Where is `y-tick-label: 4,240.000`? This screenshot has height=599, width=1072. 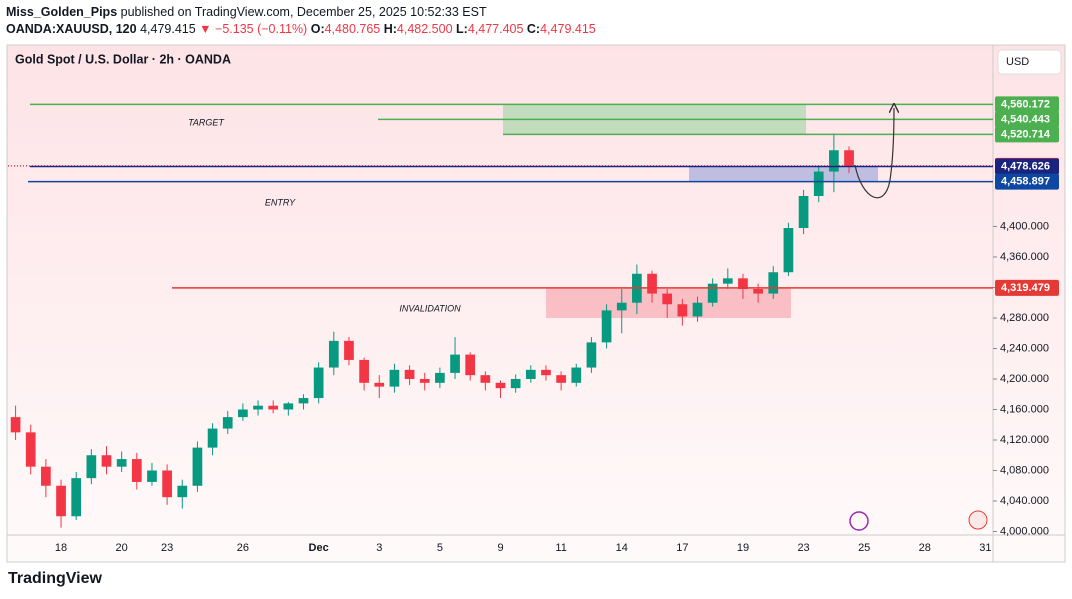 y-tick-label: 4,240.000 is located at coordinates (1024, 348).